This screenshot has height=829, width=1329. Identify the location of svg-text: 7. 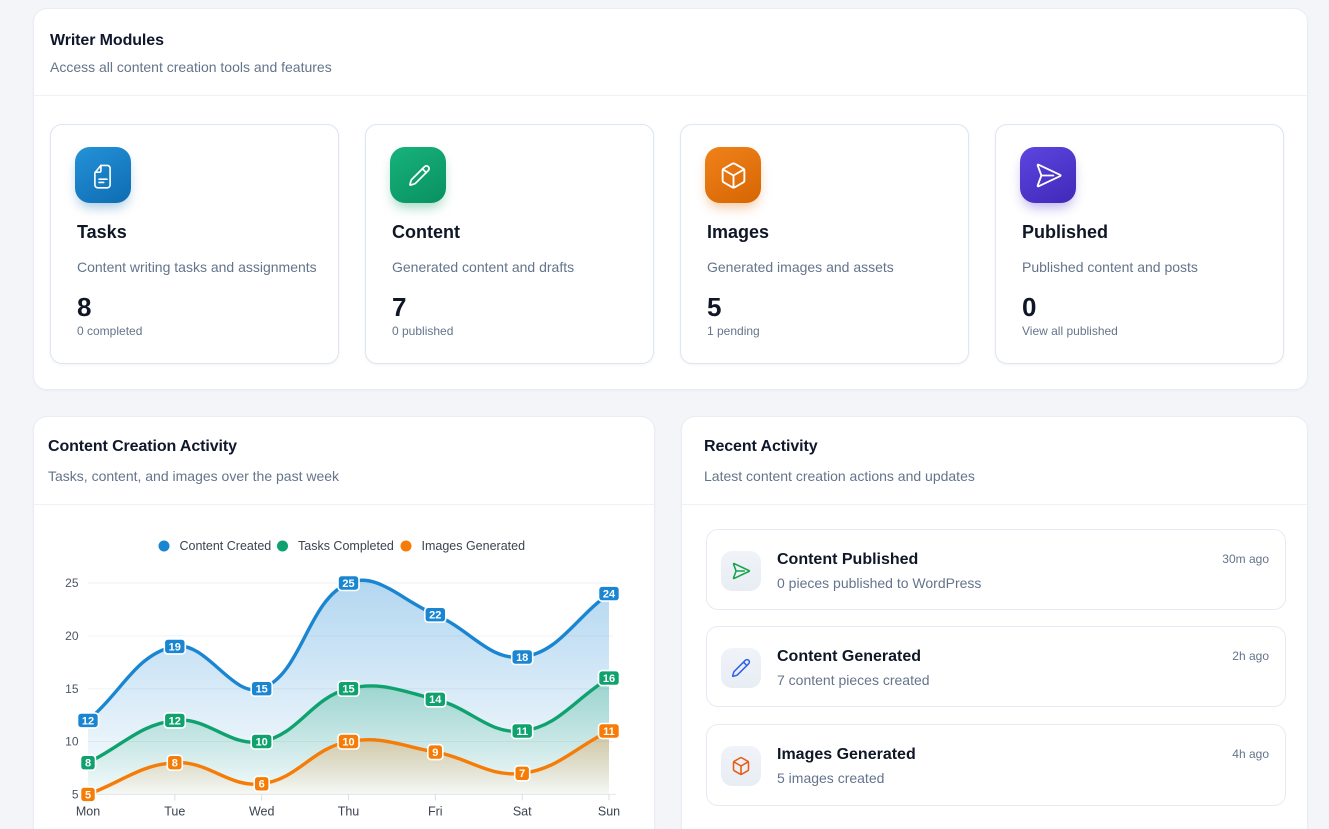
(522, 774).